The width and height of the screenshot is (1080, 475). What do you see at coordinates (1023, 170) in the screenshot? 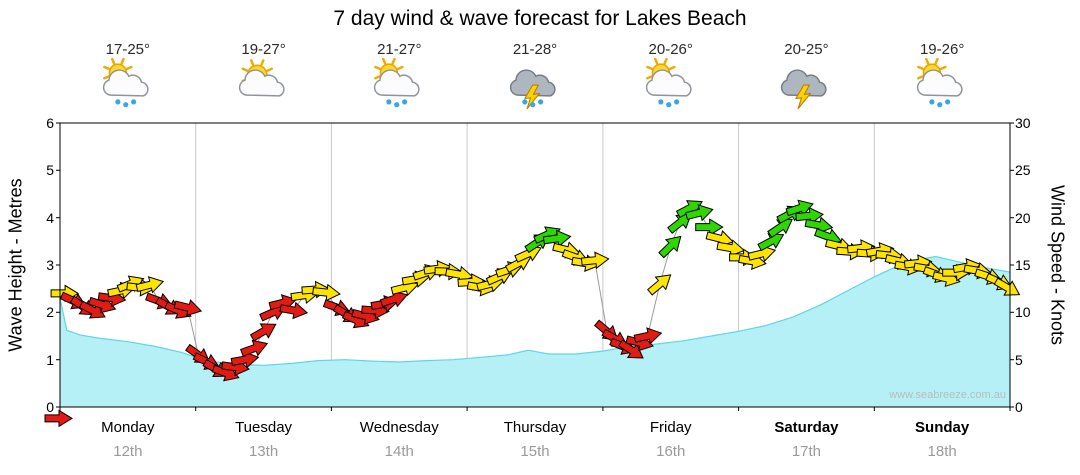
I see `wind-axis-tick-label: 25` at bounding box center [1023, 170].